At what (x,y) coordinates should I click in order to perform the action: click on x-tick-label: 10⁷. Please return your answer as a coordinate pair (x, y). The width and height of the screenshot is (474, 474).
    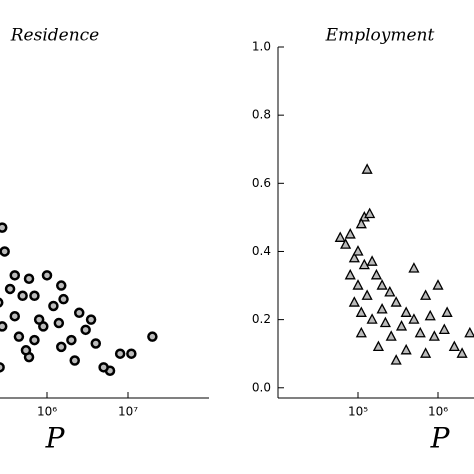
    Looking at the image, I should click on (128, 412).